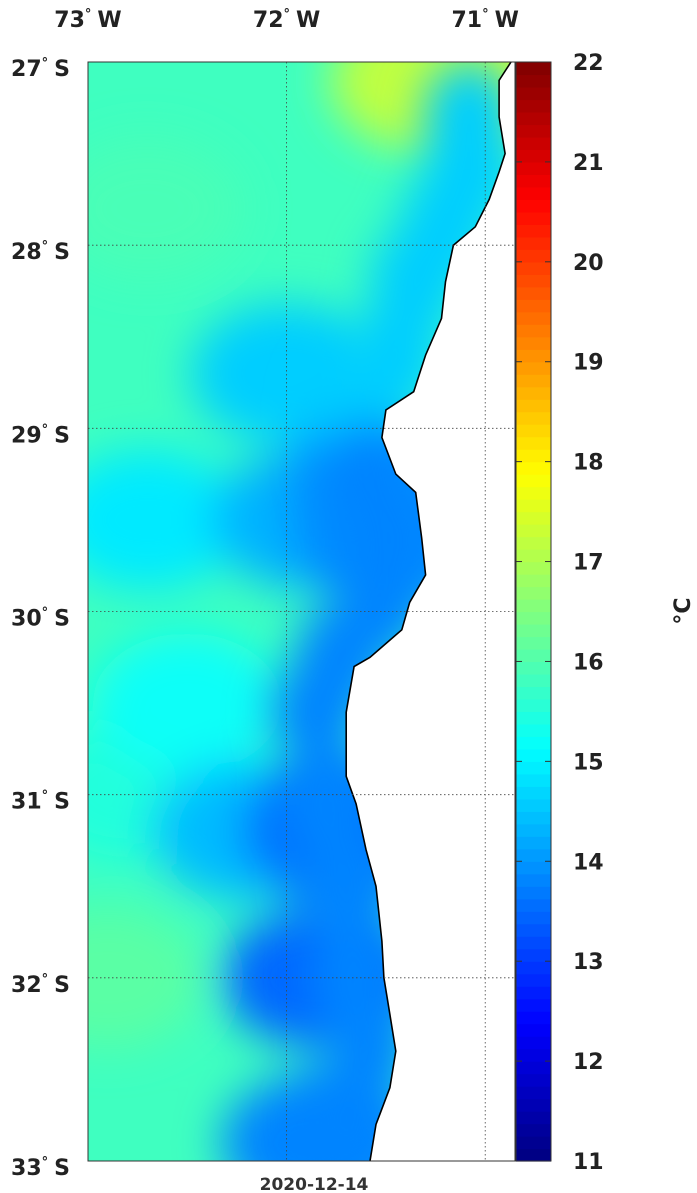 The image size is (697, 1193). I want to click on longitude-label: 73° W, so click(87, 20).